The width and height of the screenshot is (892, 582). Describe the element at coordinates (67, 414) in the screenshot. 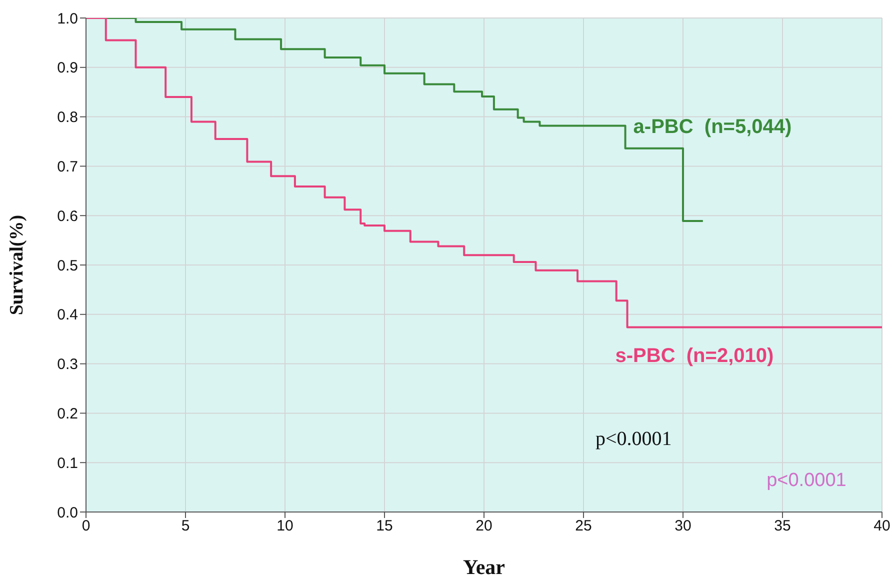

I see `y-tick-label: 0.2` at that location.